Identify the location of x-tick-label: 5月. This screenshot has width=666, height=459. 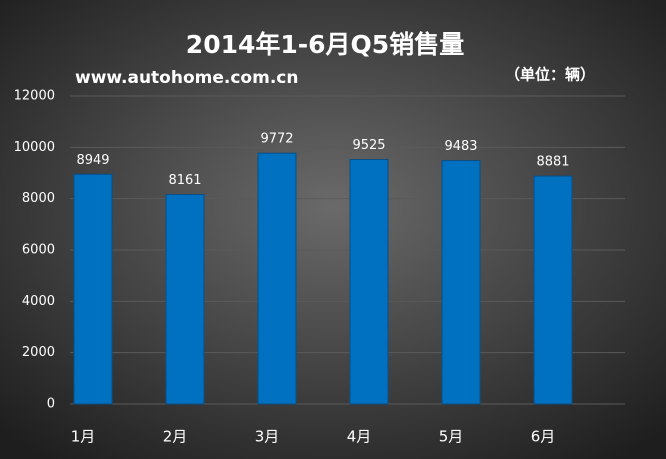
(451, 437).